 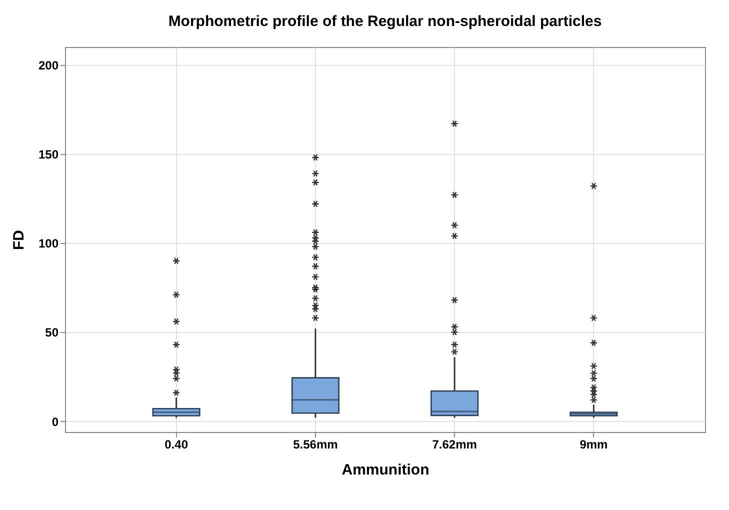 I want to click on y-tick-label: 50, so click(x=52, y=333).